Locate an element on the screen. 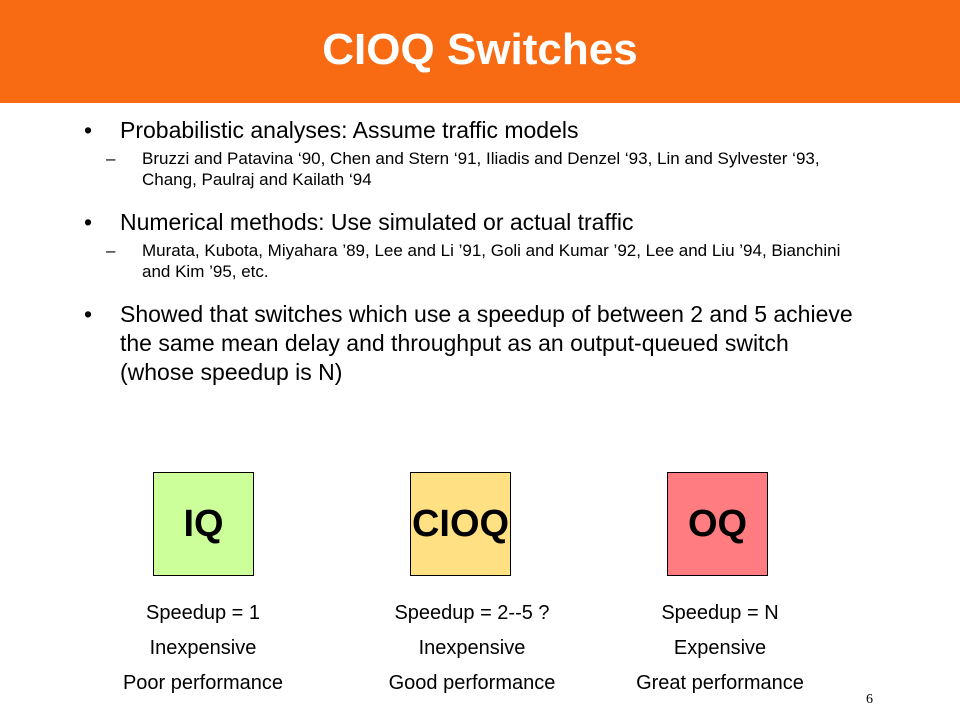 The image size is (960, 720). cioq-box: CIOQ is located at coordinates (460, 524).